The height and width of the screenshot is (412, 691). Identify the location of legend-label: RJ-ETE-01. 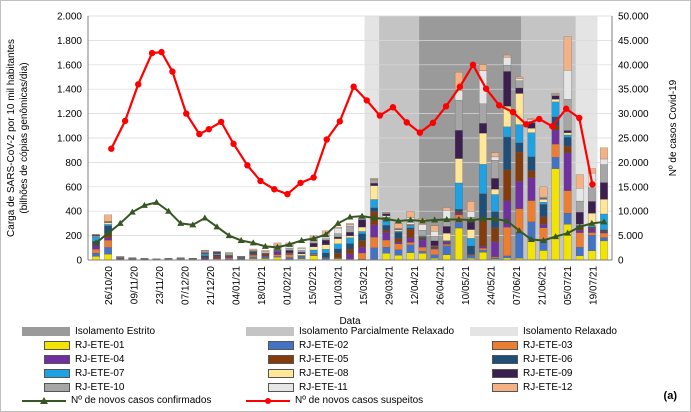
(100, 345).